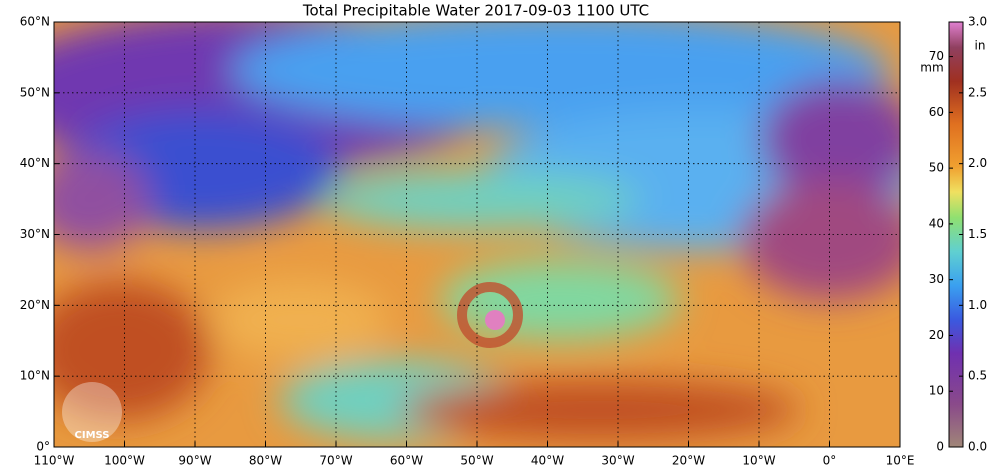 Image resolution: width=1000 pixels, height=470 pixels. Describe the element at coordinates (43, 447) in the screenshot. I see `lat-label: 0°` at that location.